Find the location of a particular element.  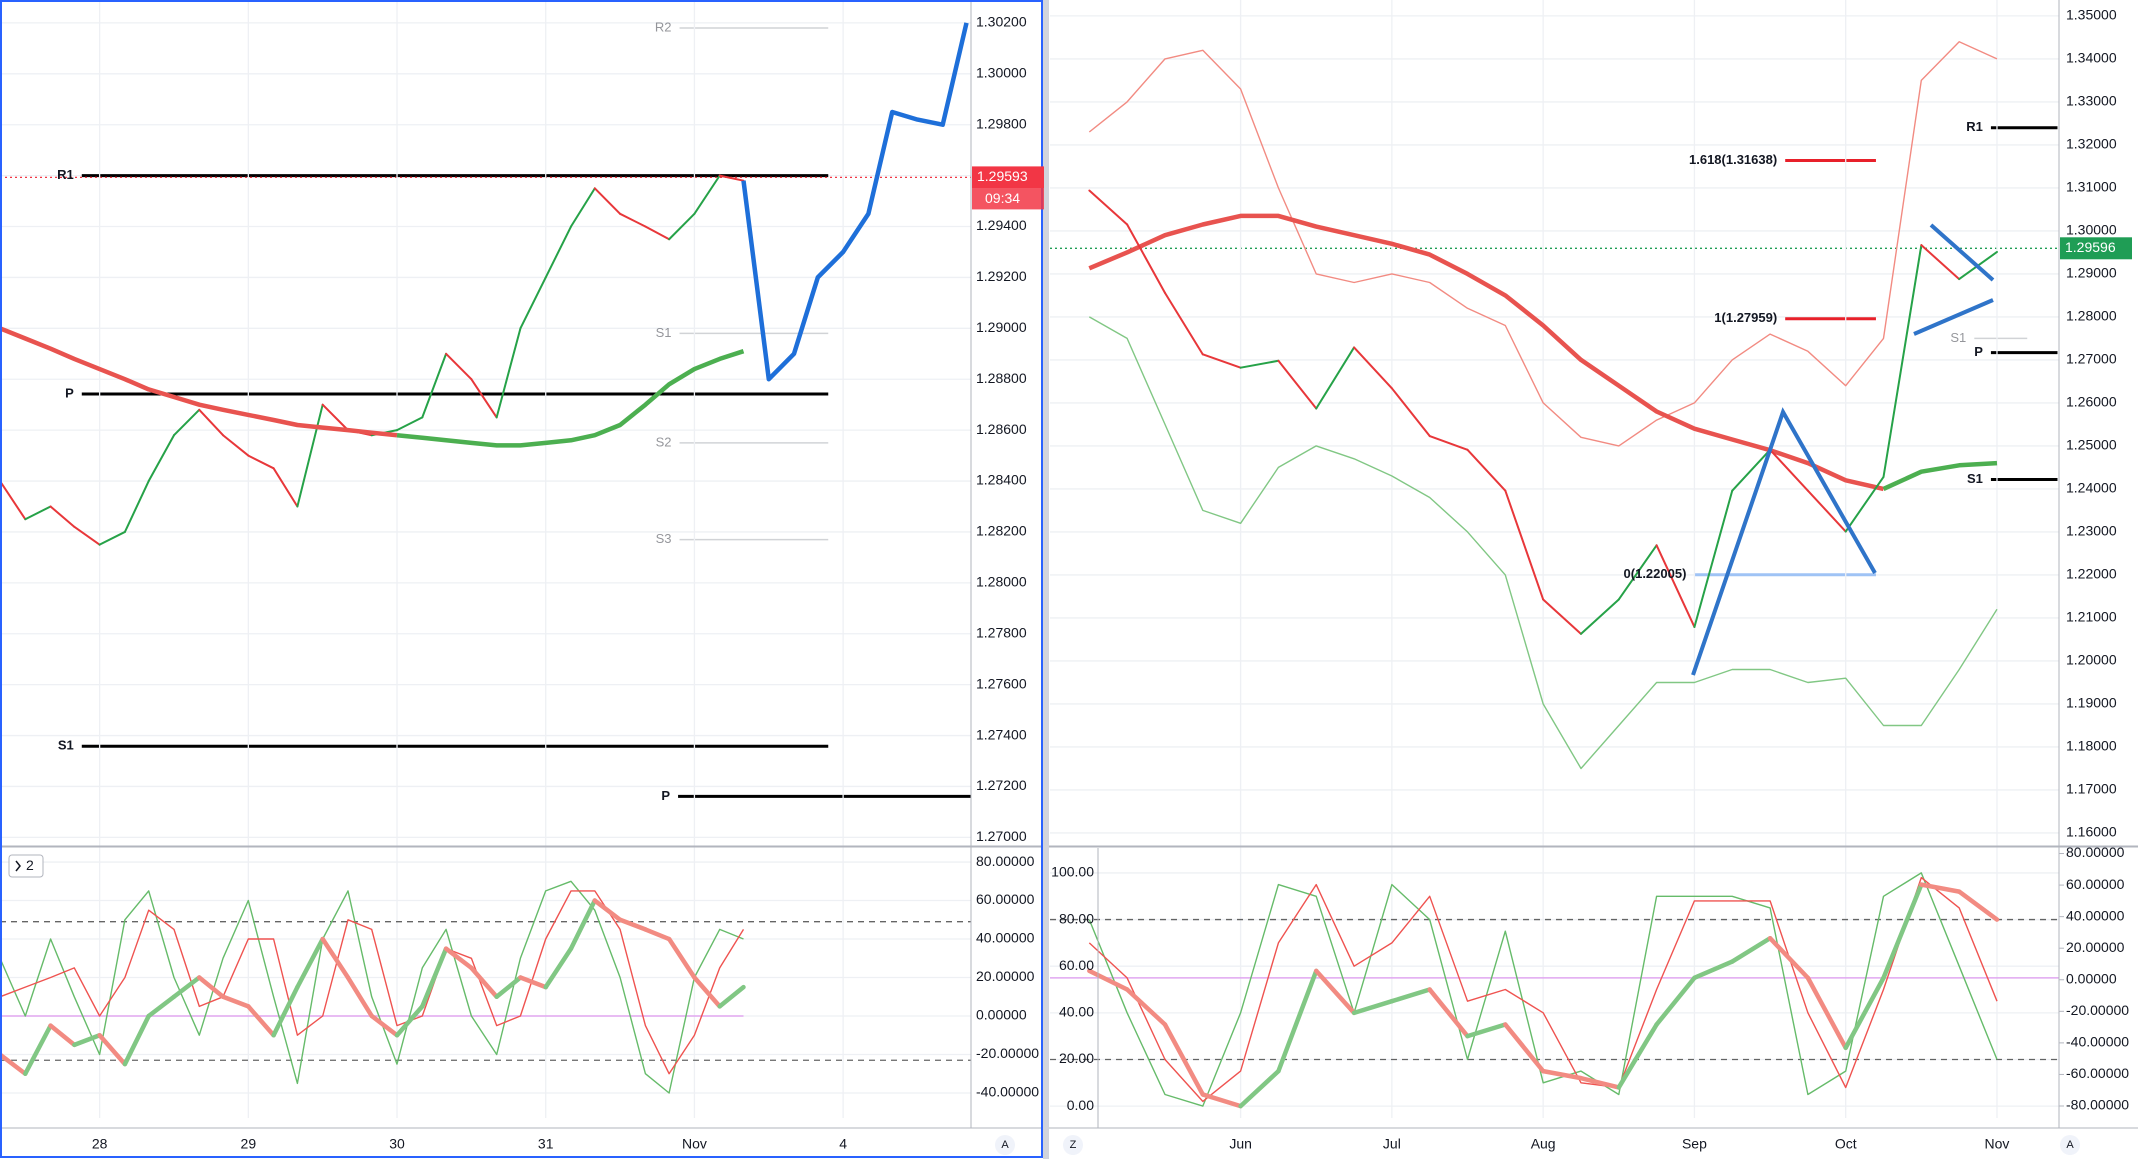

y2-tick-label: 40.00000 is located at coordinates (2095, 915).